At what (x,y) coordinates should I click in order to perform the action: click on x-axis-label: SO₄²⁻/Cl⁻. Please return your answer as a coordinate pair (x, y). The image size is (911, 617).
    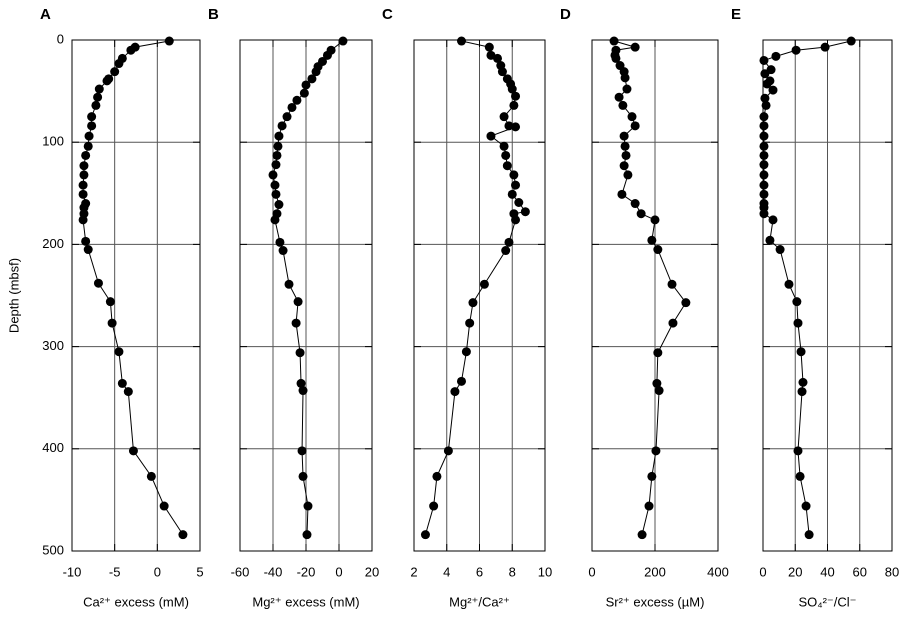
    Looking at the image, I should click on (827, 601).